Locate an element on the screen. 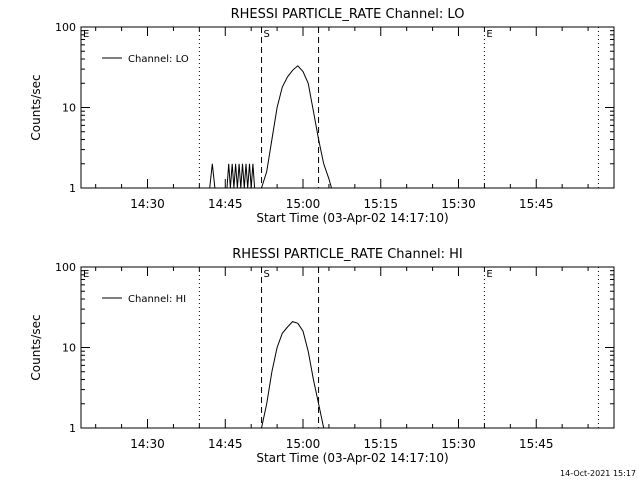 The height and width of the screenshot is (480, 640). legend-label: Channel: HI is located at coordinates (157, 299).